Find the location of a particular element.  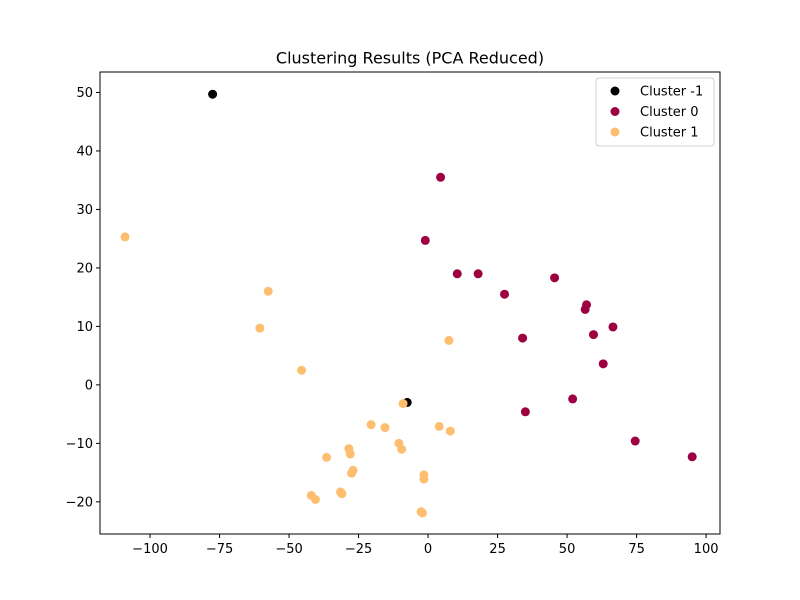

x-tick-label: −75 is located at coordinates (219, 549).